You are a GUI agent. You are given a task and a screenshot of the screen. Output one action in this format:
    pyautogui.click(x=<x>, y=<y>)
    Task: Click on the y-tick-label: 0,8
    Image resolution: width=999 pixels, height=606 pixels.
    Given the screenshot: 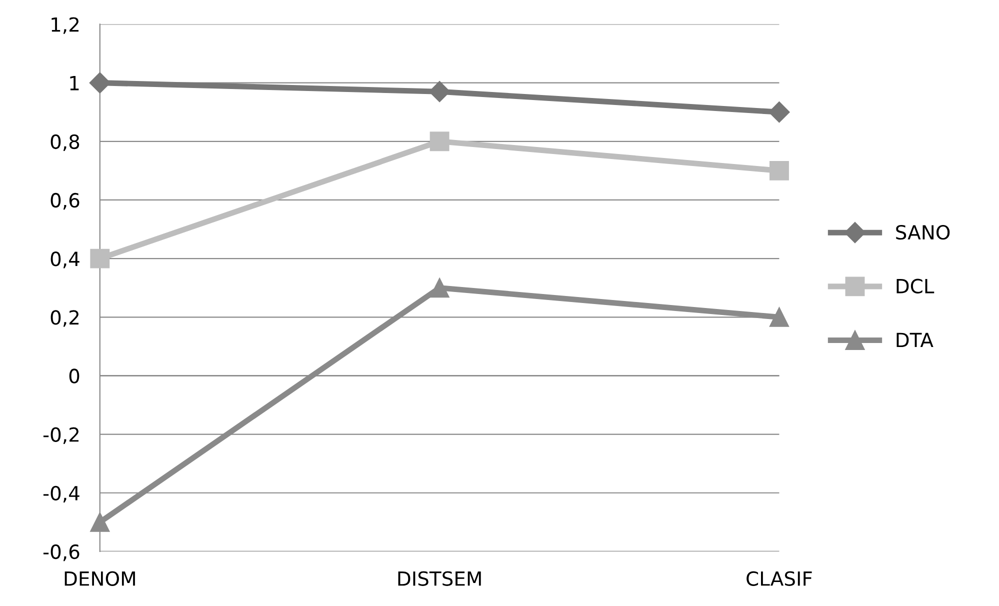 What is the action you would take?
    pyautogui.click(x=65, y=143)
    